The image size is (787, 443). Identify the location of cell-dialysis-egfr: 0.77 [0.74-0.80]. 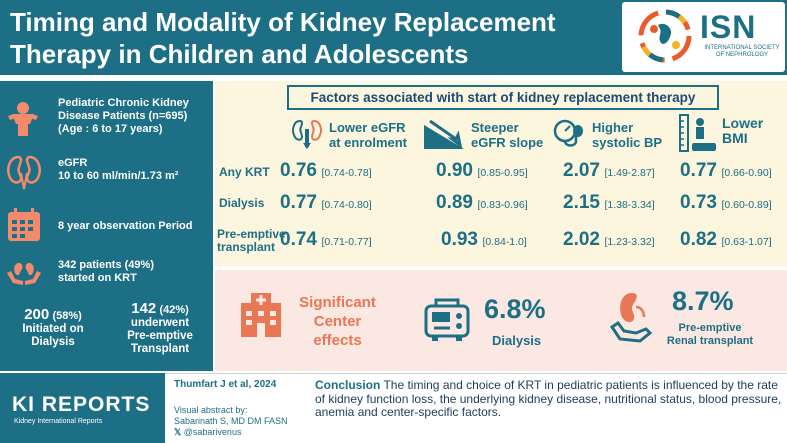
(326, 202).